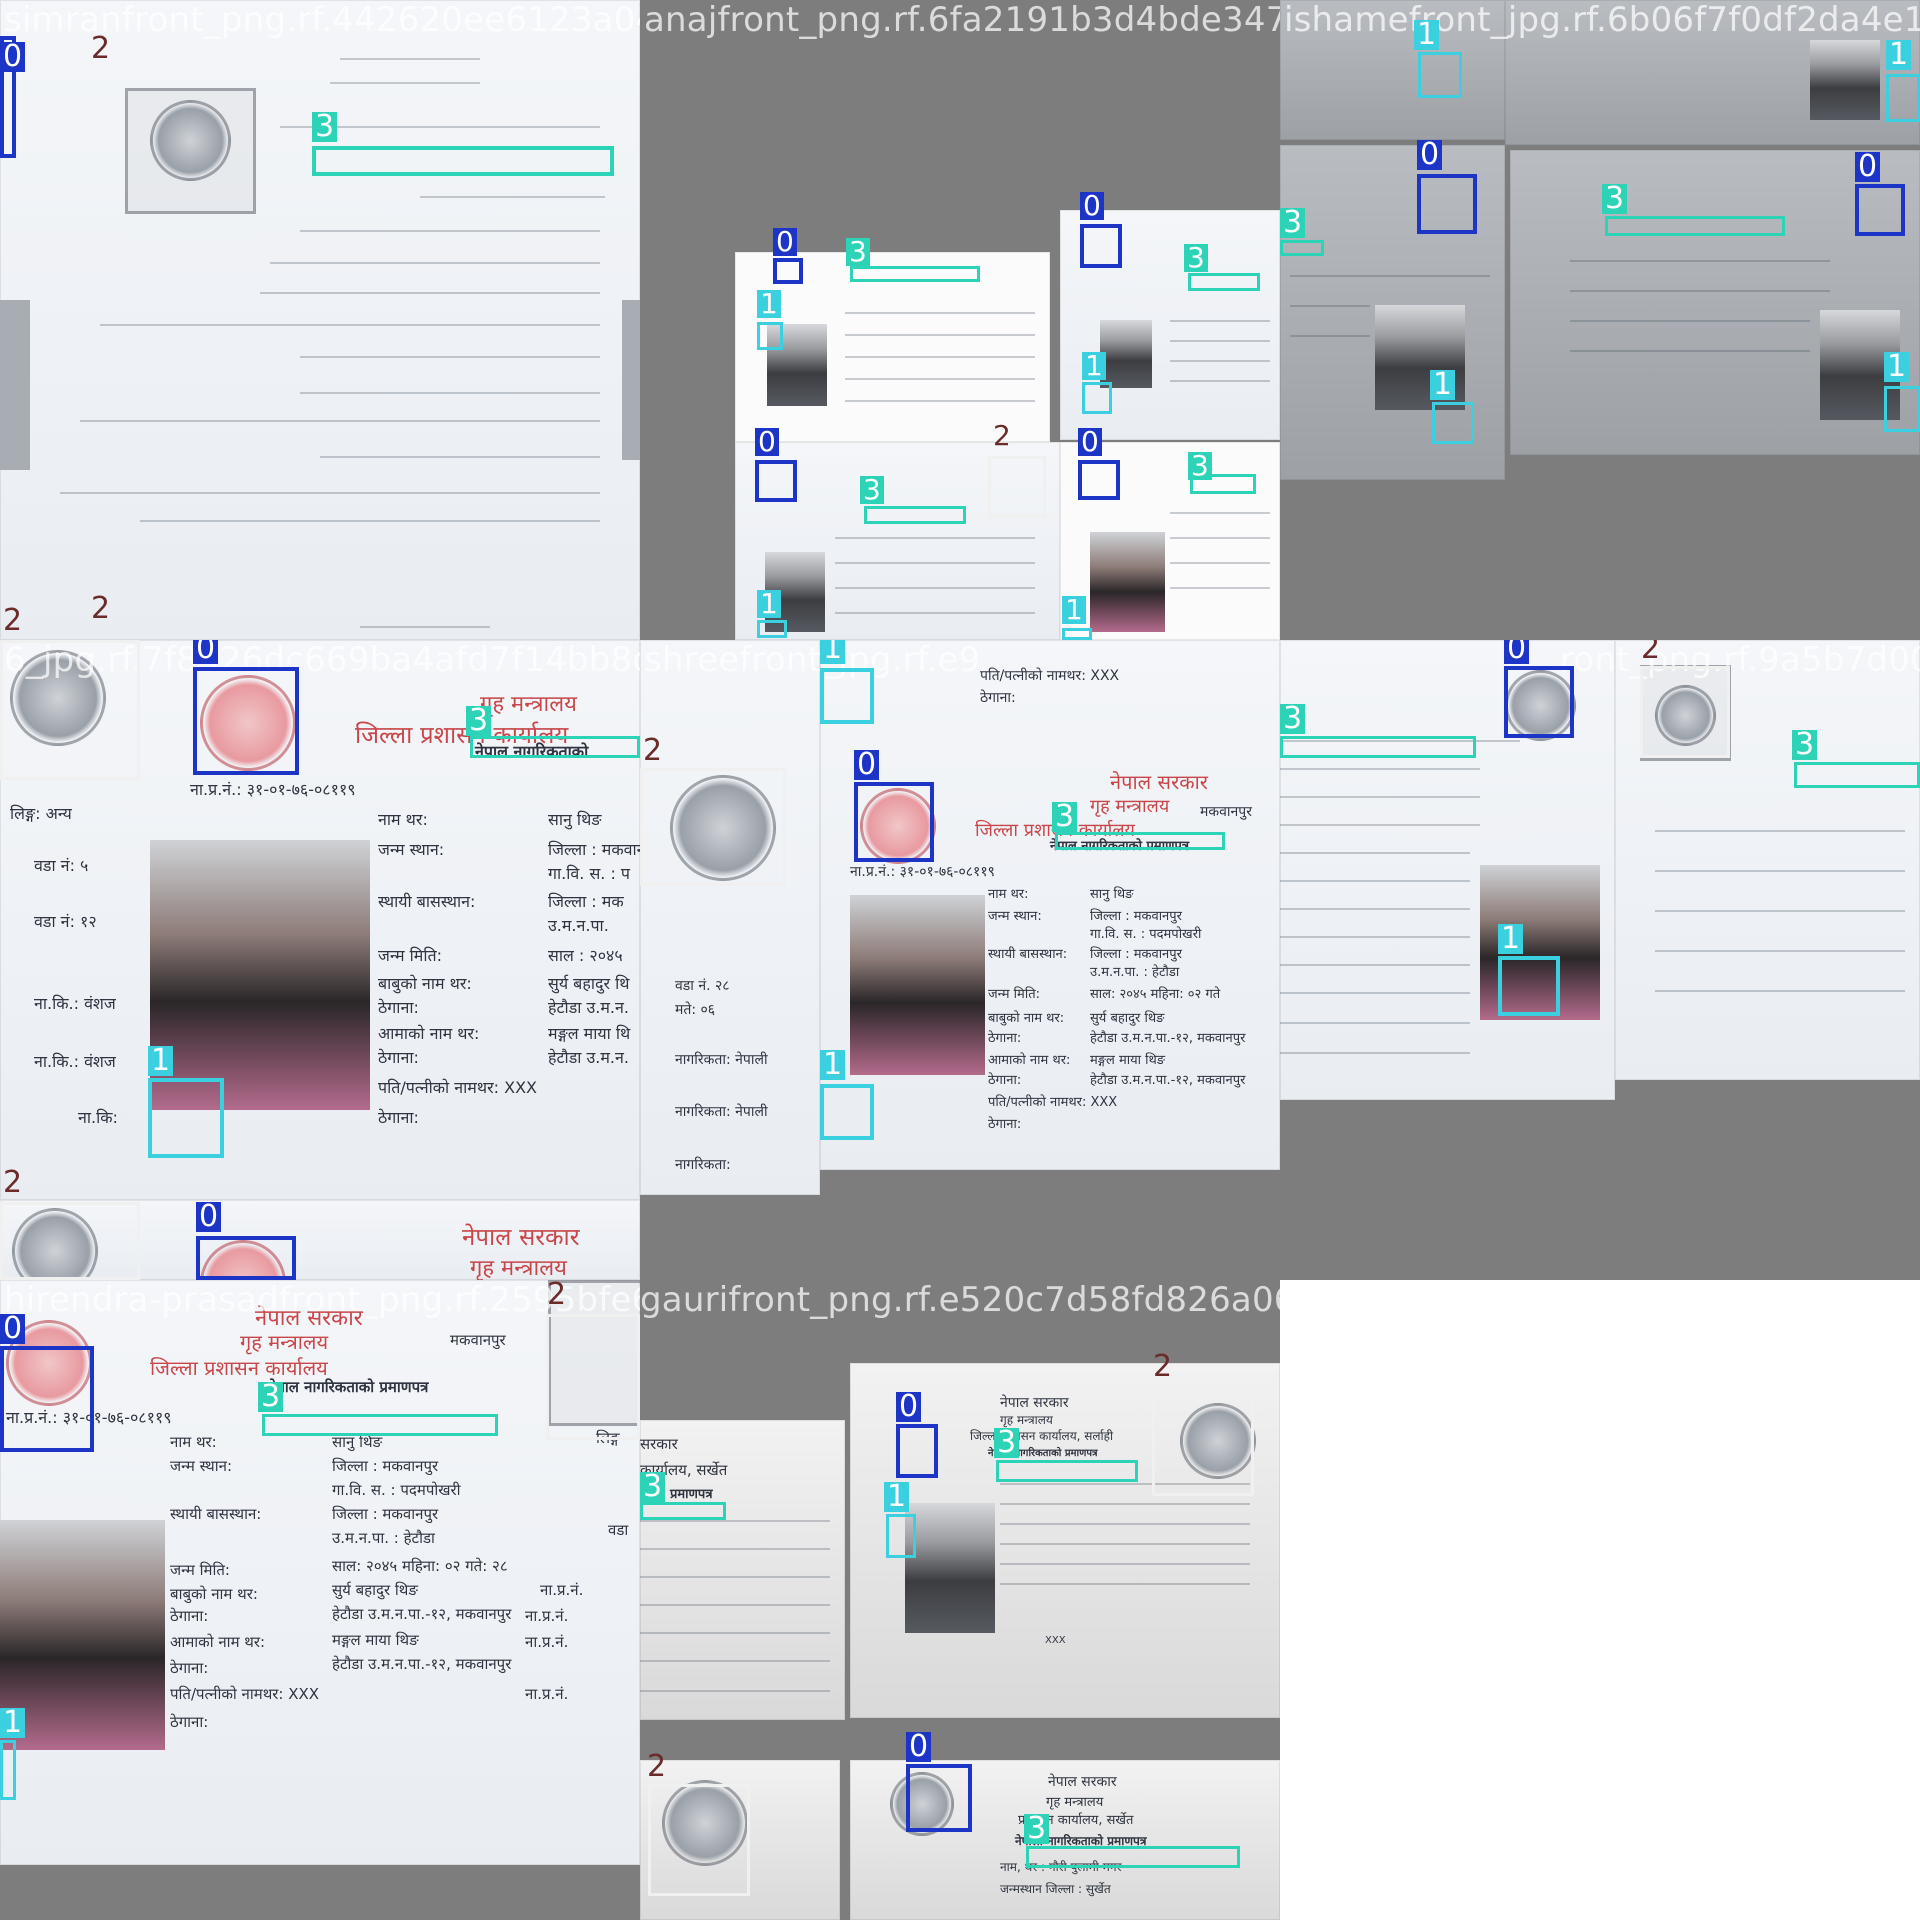  I want to click on field-label: लिङ्ग: अन्य, so click(41, 813).